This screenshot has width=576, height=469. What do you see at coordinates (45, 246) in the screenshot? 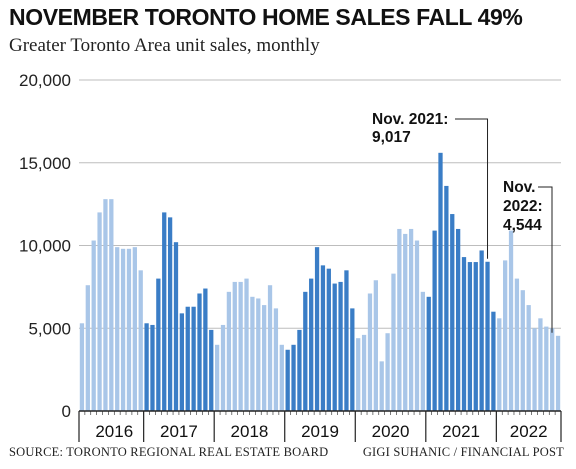
I see `y-tick-label: 10,000` at bounding box center [45, 246].